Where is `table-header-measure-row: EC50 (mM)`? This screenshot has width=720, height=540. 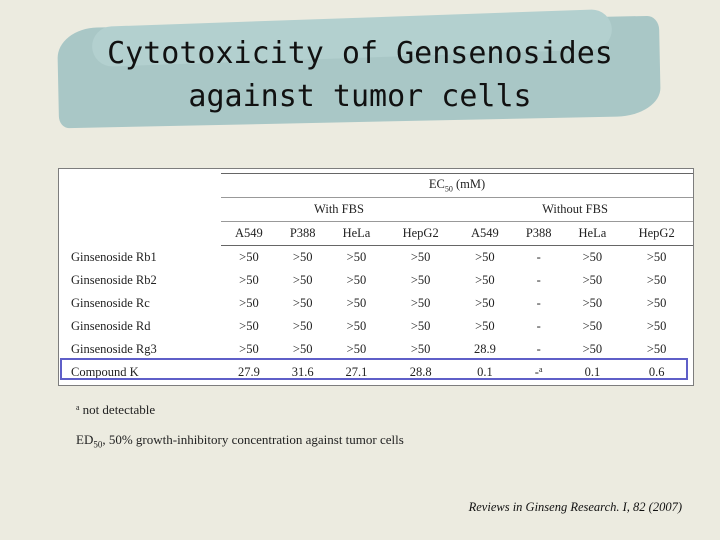 table-header-measure-row: EC50 (mM) is located at coordinates (376, 185).